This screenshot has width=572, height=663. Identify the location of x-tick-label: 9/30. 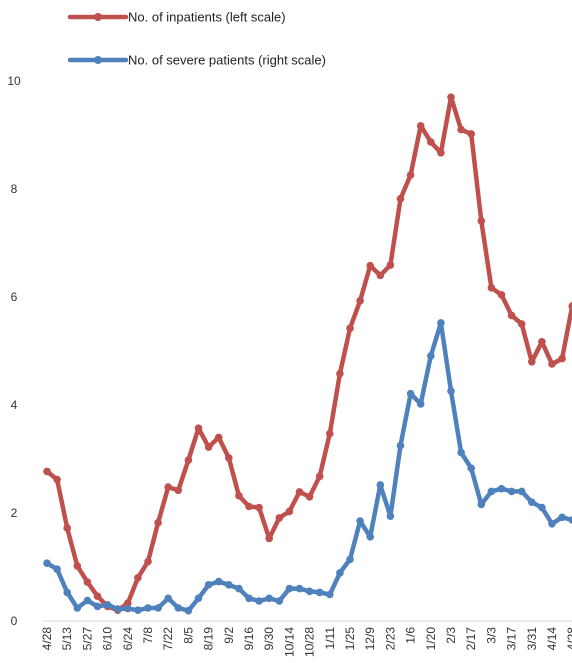
(269, 639).